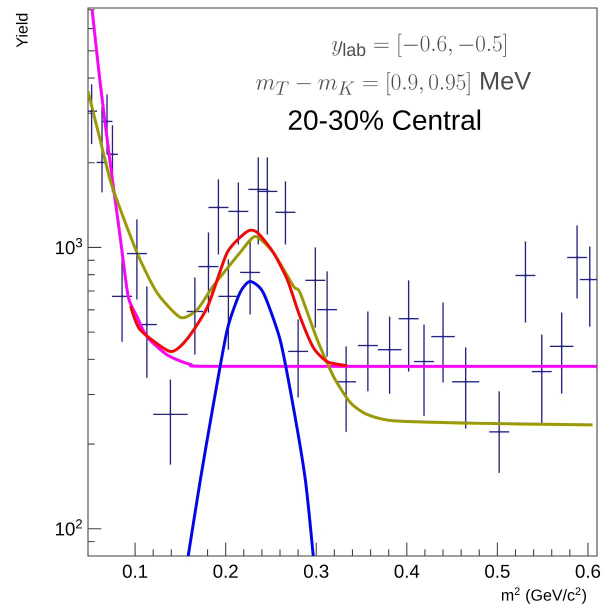 The image size is (605, 607). I want to click on x-axis-title: m$^{2}$ (GeV/c$^{2}$), so click(544, 595).